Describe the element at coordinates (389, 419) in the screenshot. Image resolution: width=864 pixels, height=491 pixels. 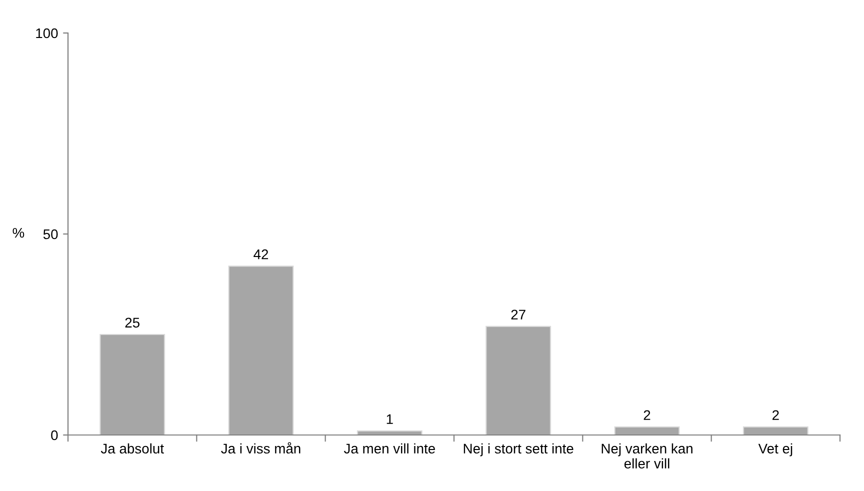
I see `data-label: 1` at that location.